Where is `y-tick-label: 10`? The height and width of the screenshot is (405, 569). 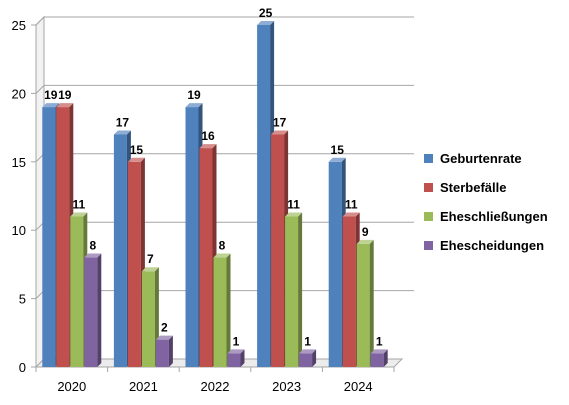
y-tick-label: 10 is located at coordinates (19, 230).